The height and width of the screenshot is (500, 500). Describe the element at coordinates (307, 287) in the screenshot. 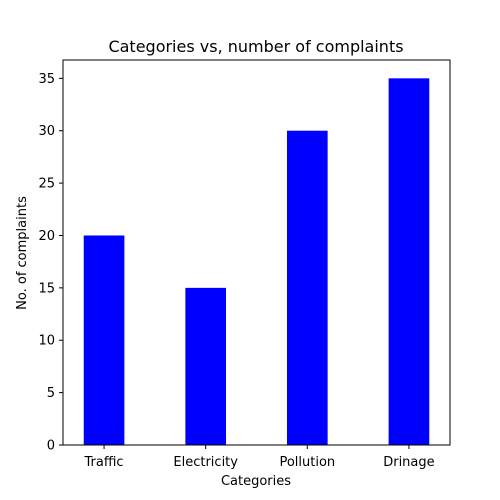

I see `bar-pollution` at that location.